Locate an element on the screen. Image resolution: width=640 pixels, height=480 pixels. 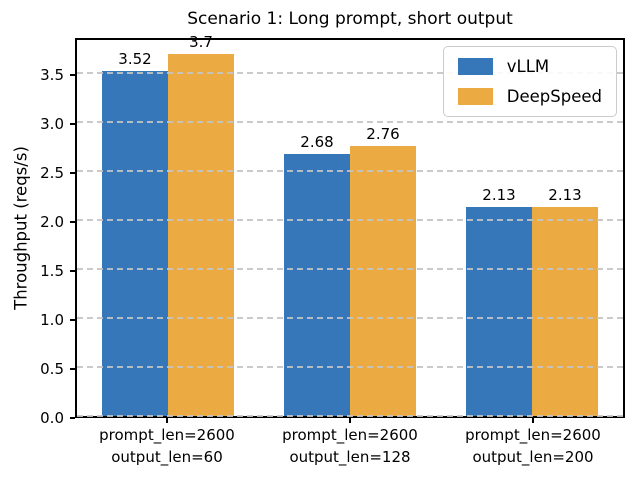
bar-deepspeed-group2 is located at coordinates (383, 281).